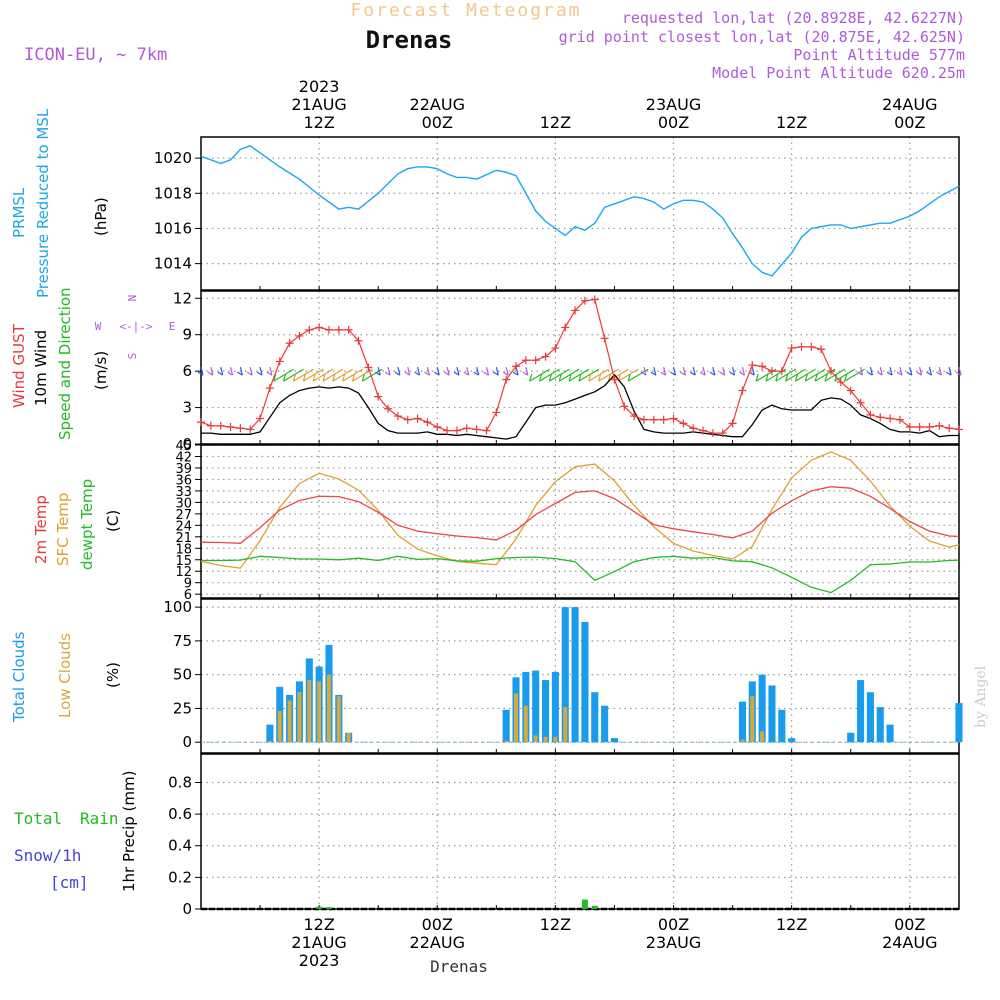  What do you see at coordinates (183, 469) in the screenshot?
I see `y-tick-label: 39` at bounding box center [183, 469].